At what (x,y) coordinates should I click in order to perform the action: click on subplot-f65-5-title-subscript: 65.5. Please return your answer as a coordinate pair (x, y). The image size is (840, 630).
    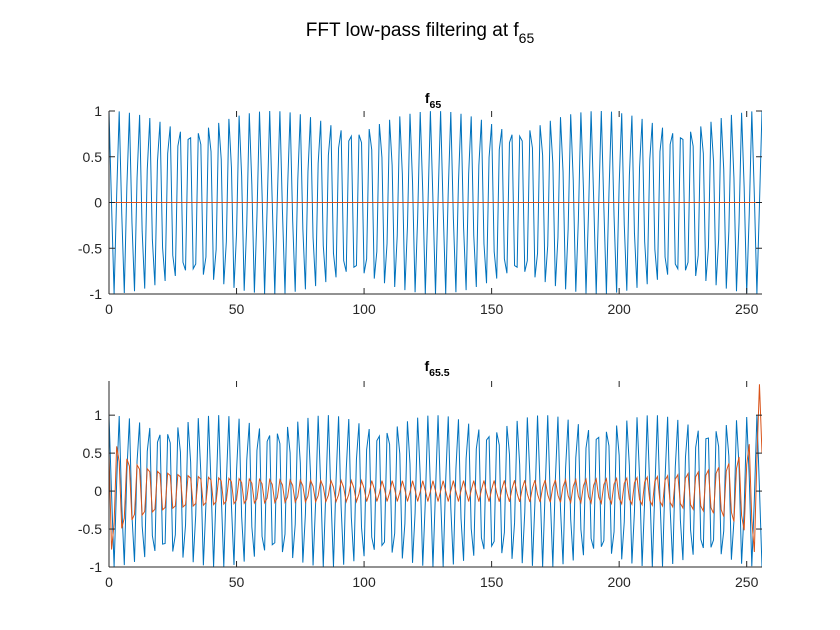
    Looking at the image, I should click on (439, 373).